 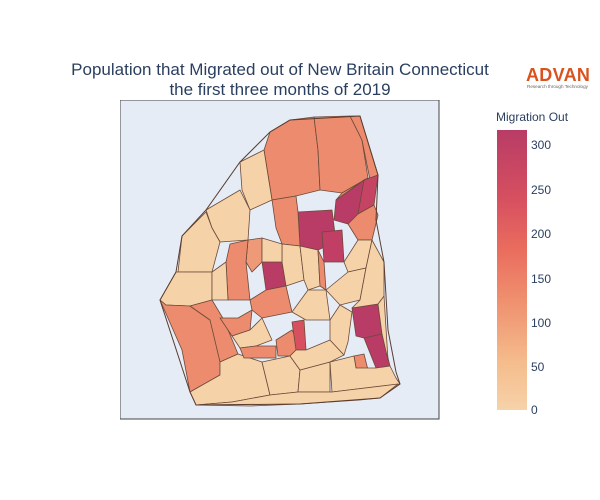 I want to click on advan-logo: ADVAN Research through Technology, so click(x=561, y=79).